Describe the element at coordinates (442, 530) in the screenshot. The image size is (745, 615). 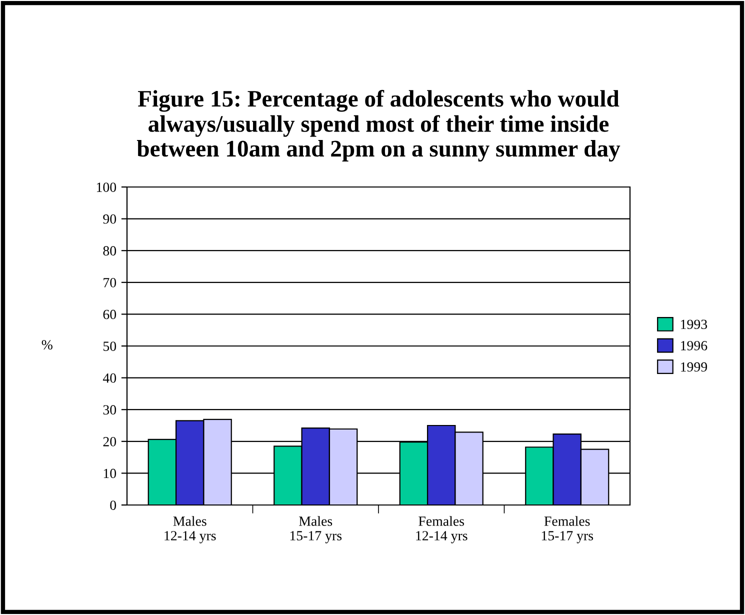
I see `x-tick-label: Females 12-14 yrs` at that location.